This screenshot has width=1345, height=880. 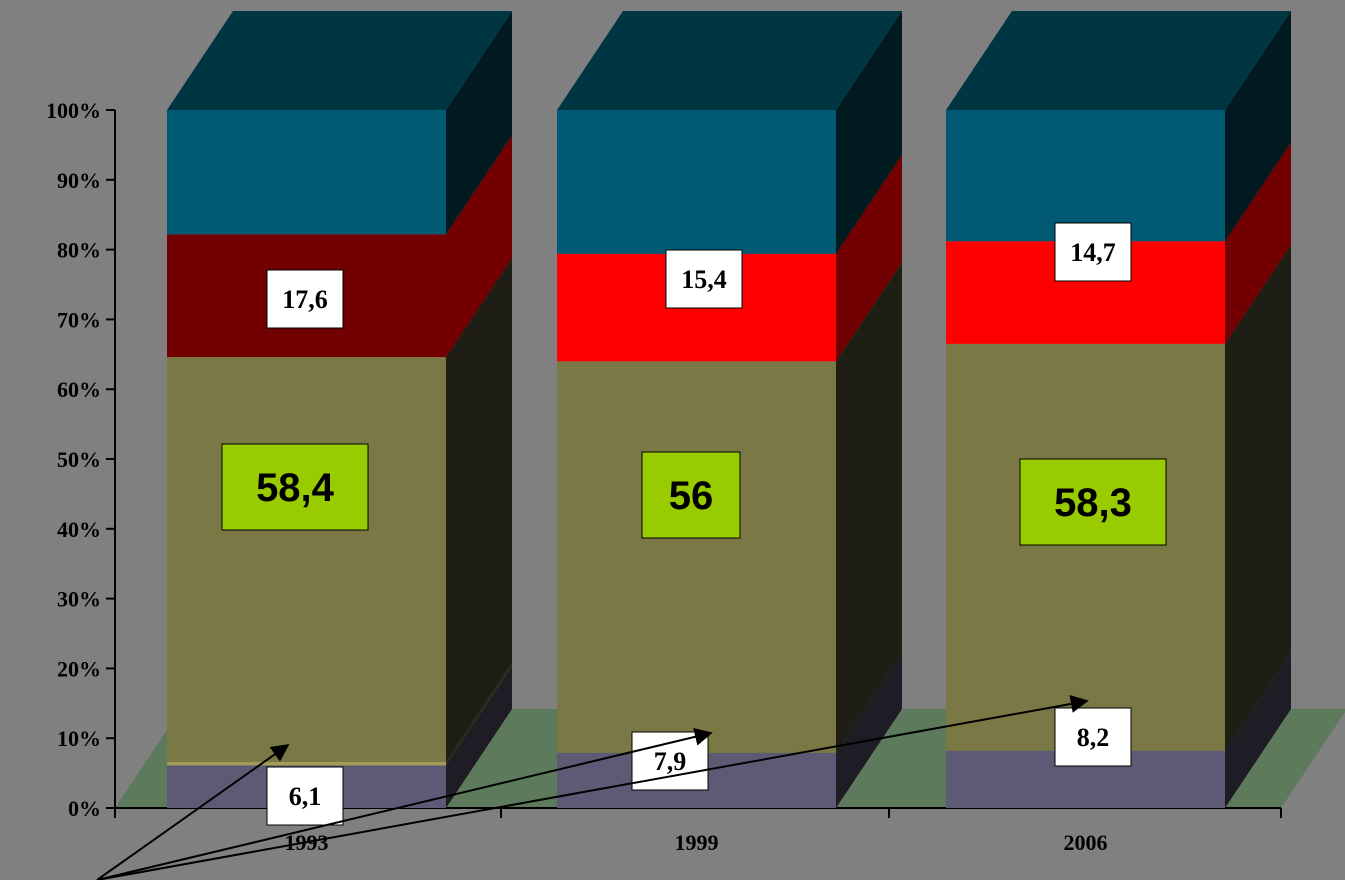 I want to click on data-label: 58,3, so click(x=1093, y=502).